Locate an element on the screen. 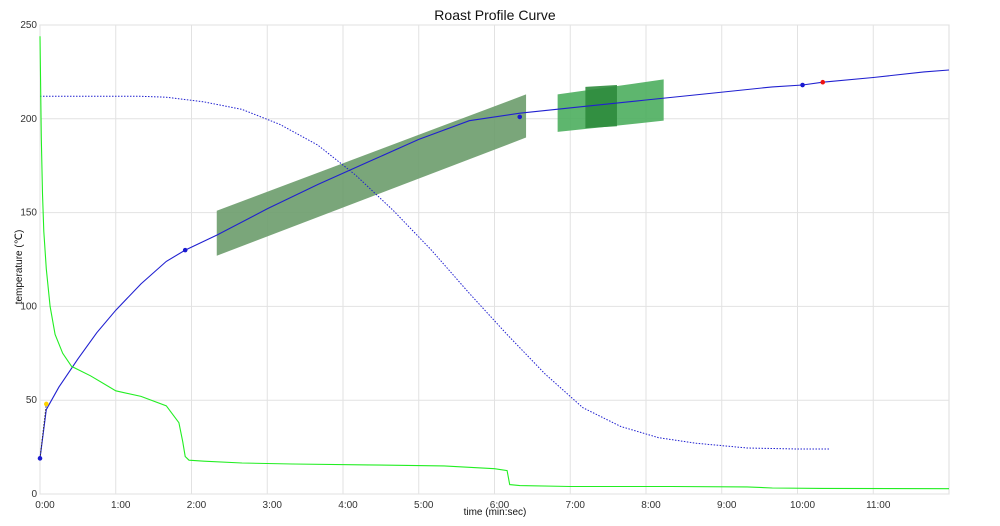 The image size is (1000, 526). x-tick-label: 11:00 is located at coordinates (878, 505).